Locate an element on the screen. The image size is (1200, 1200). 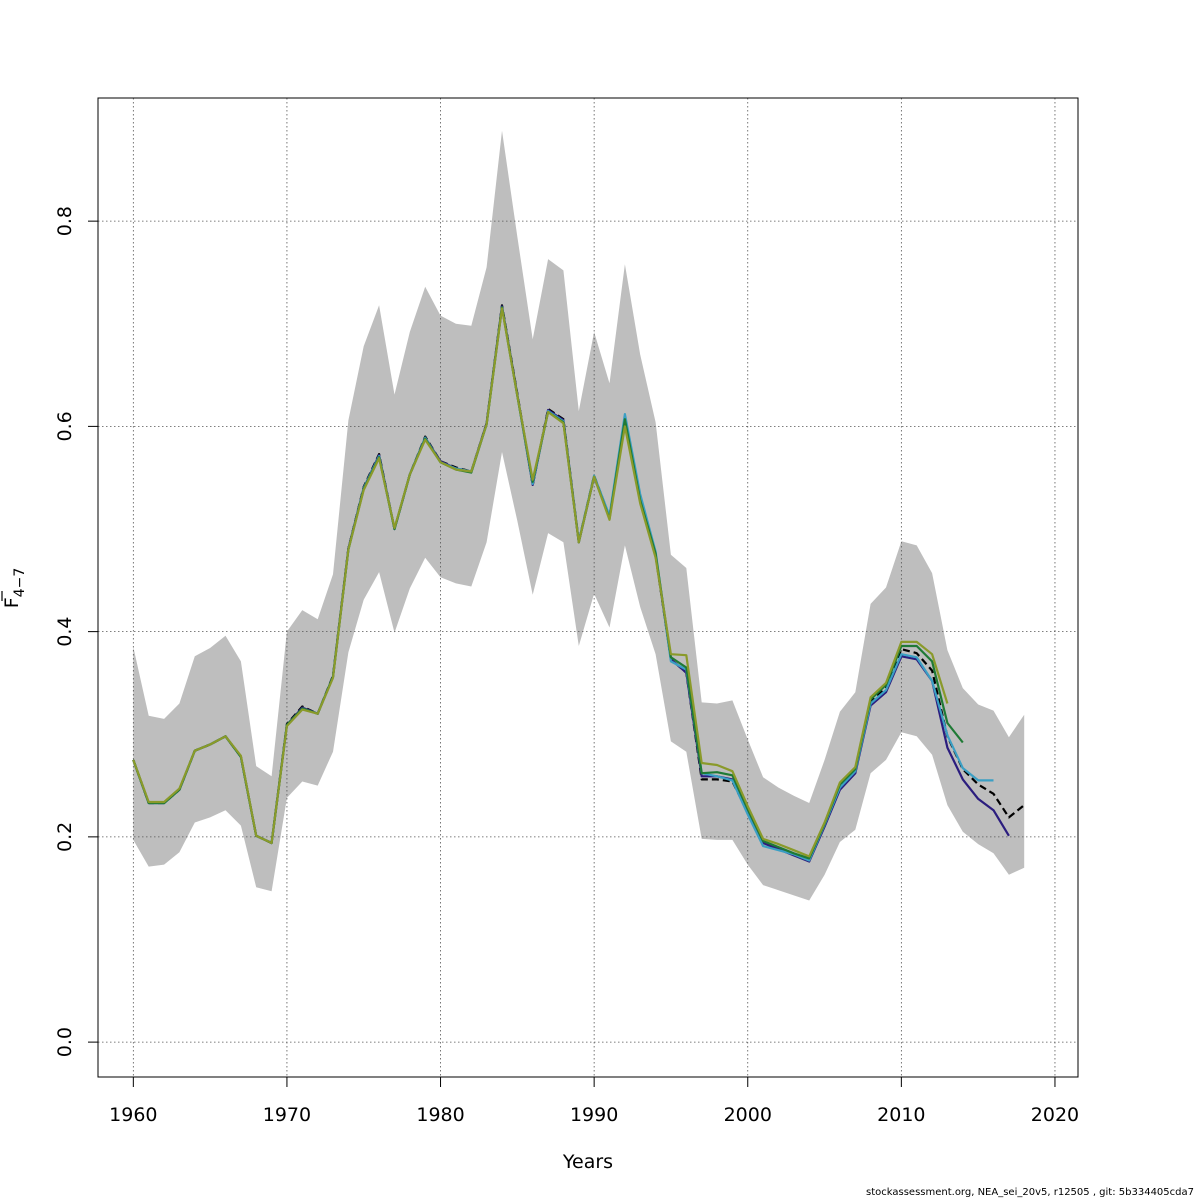
y-tick-label: 0.8 is located at coordinates (65, 221).